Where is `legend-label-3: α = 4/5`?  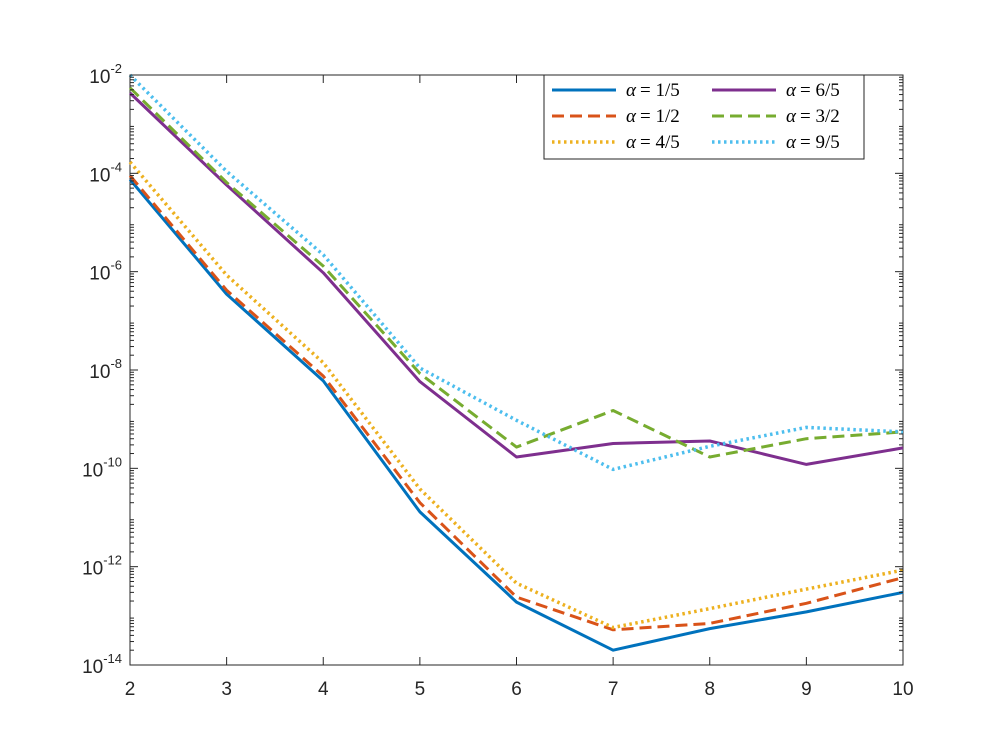 legend-label-3: α = 4/5 is located at coordinates (653, 142).